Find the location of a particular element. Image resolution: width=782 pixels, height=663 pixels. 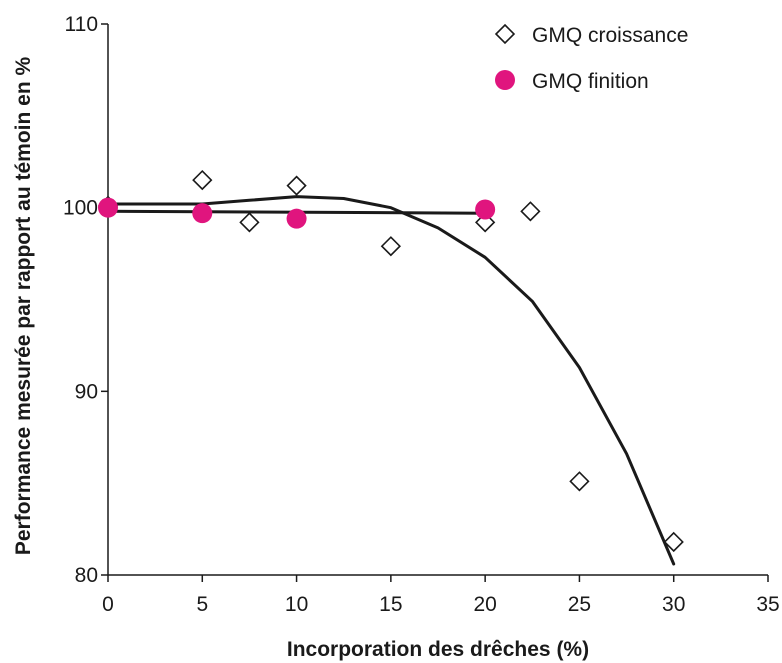

x-tick-label: 15 is located at coordinates (390, 604).